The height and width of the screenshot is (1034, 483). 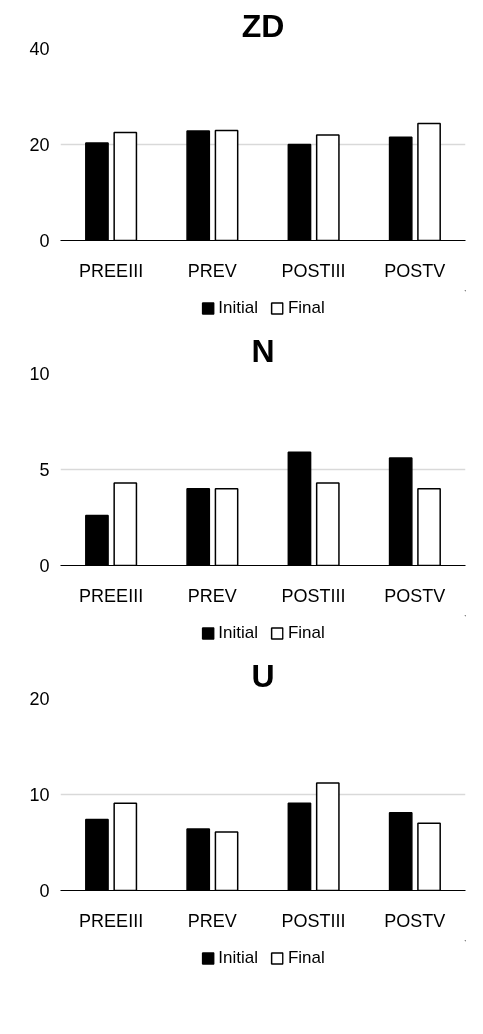 I want to click on chart-title: N, so click(x=263, y=350).